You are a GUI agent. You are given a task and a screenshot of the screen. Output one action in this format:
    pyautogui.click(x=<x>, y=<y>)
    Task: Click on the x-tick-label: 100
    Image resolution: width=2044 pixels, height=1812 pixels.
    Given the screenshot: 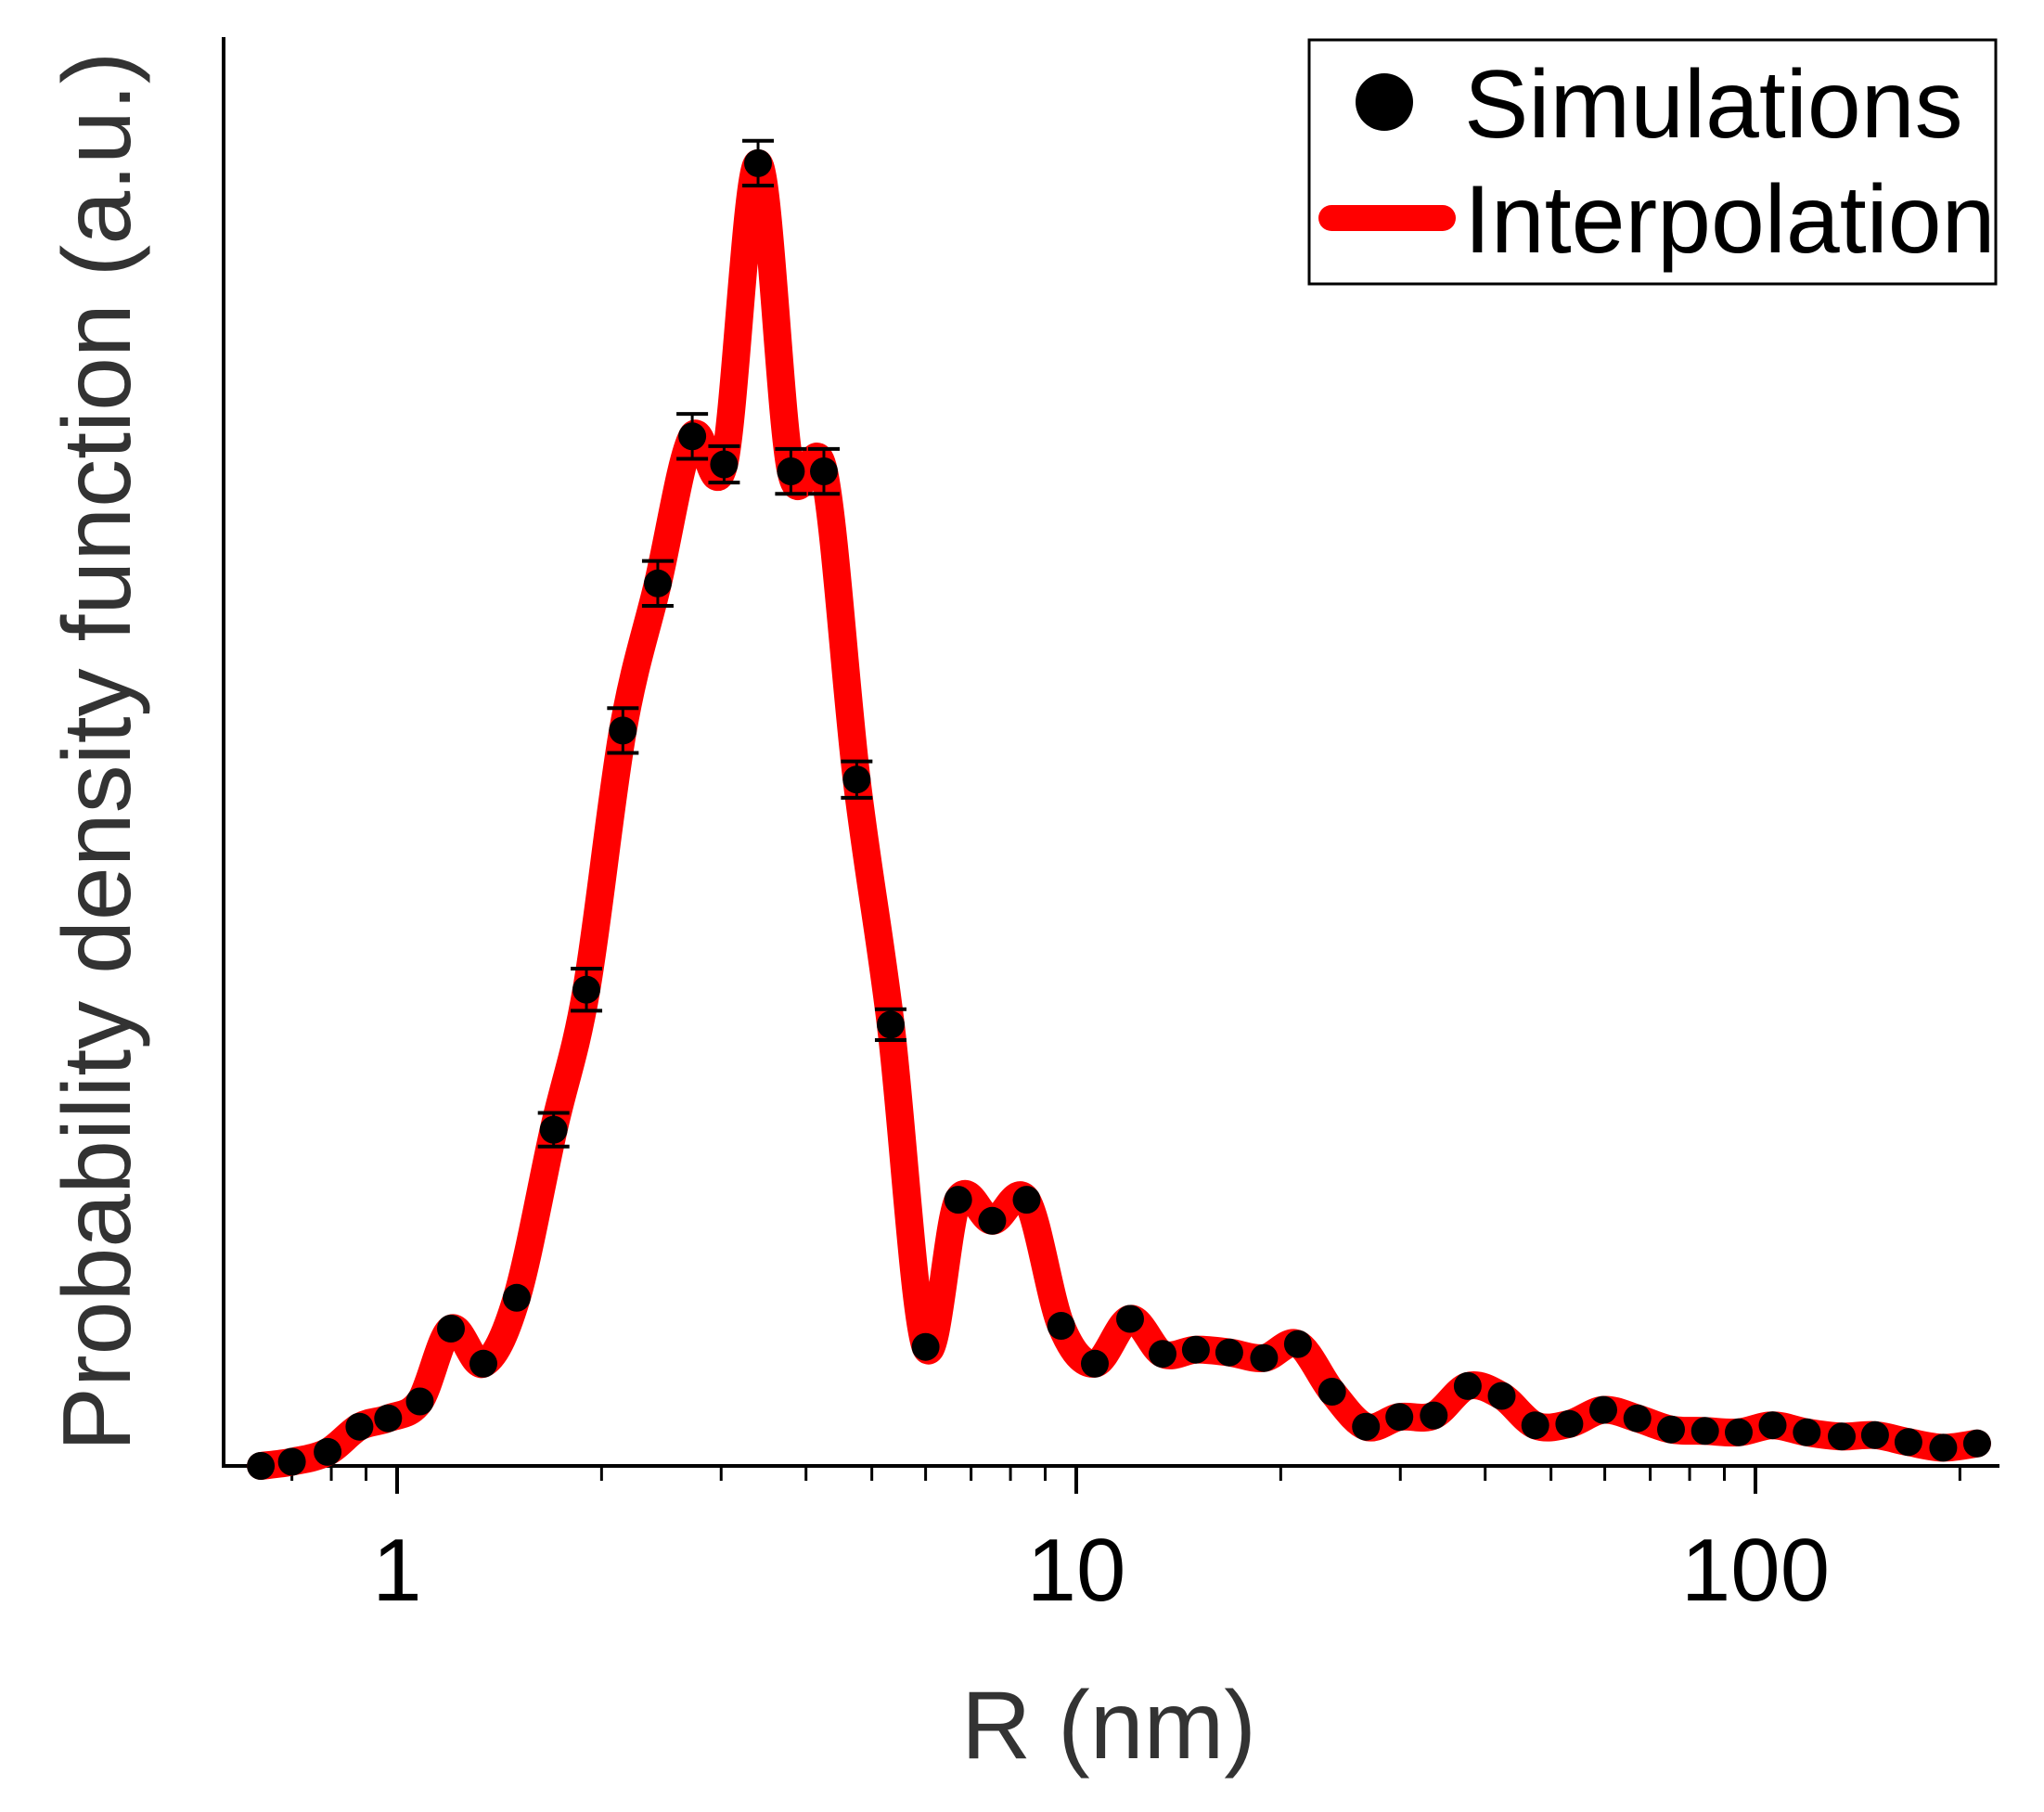 What is the action you would take?
    pyautogui.click(x=1755, y=1570)
    